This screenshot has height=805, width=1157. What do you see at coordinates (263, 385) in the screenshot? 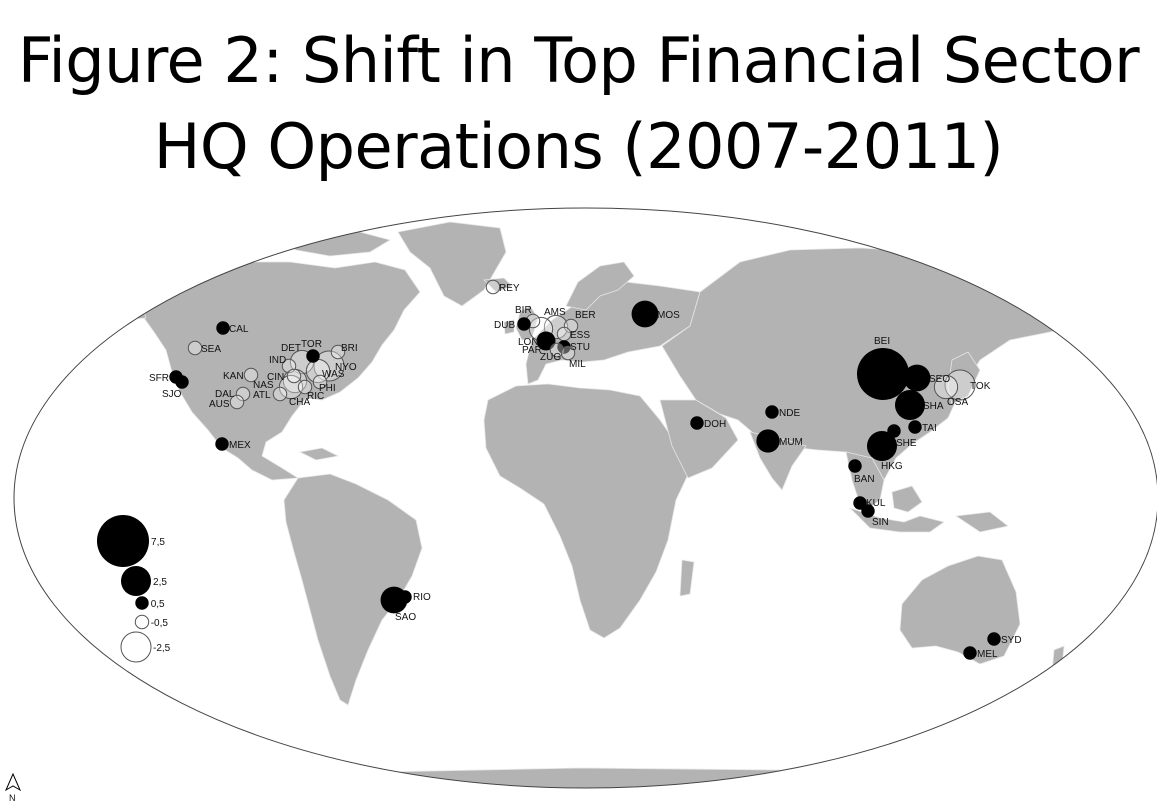
I see `city-label-nas: NAS` at bounding box center [263, 385].